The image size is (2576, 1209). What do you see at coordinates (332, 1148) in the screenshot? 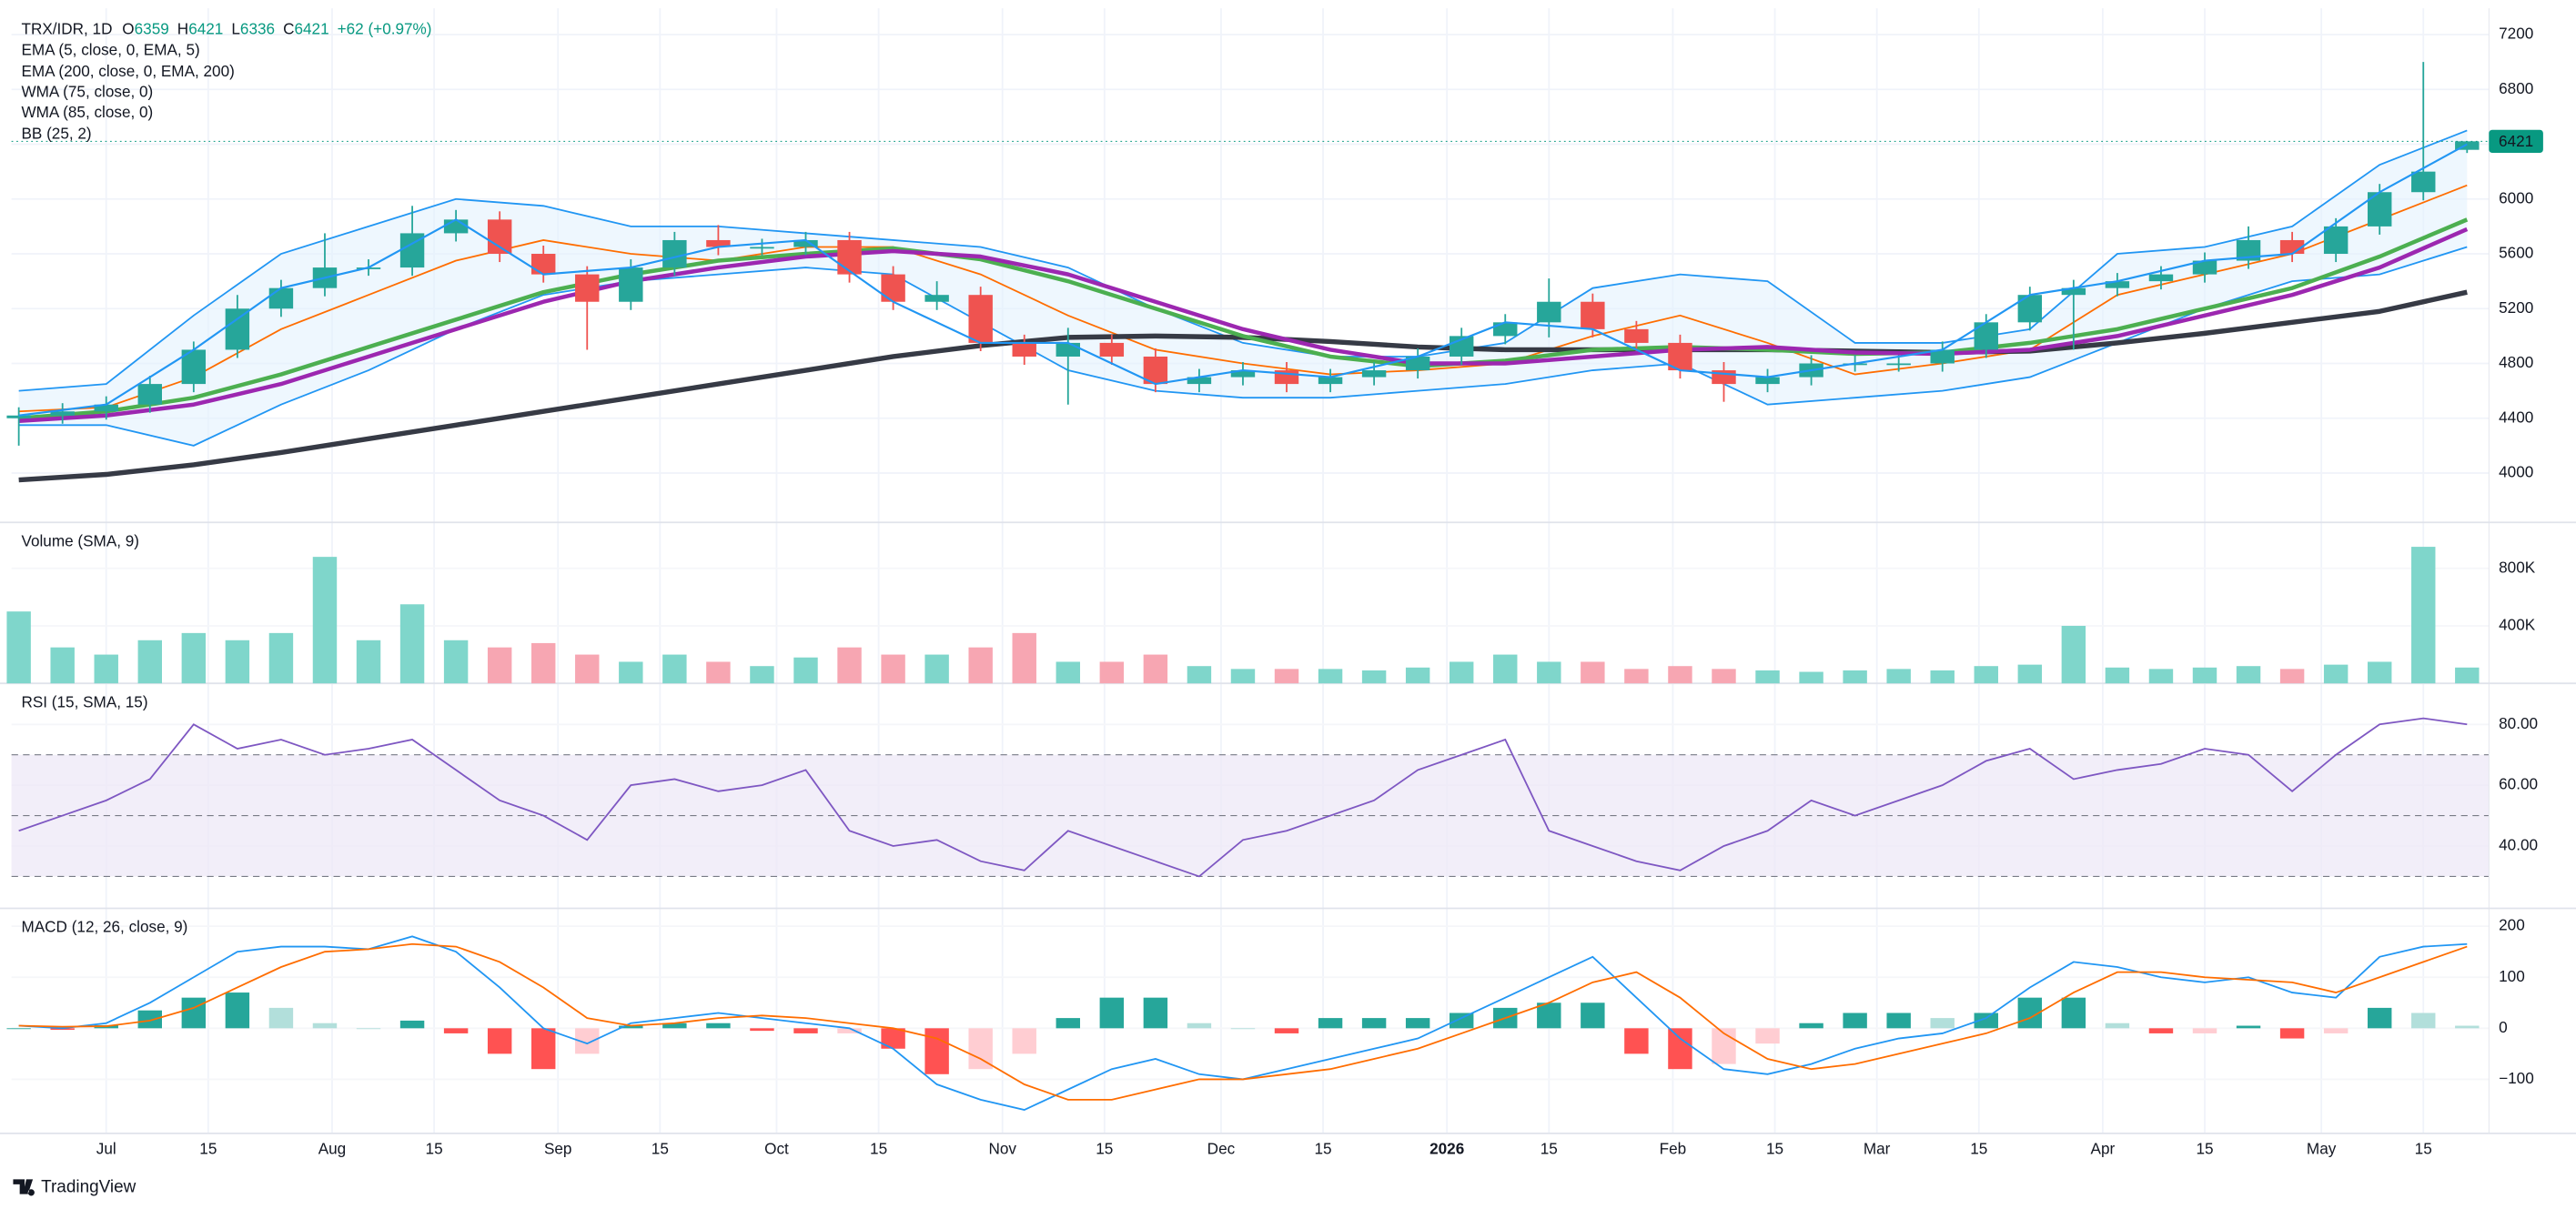
I see `x-tick-label: Aug` at bounding box center [332, 1148].